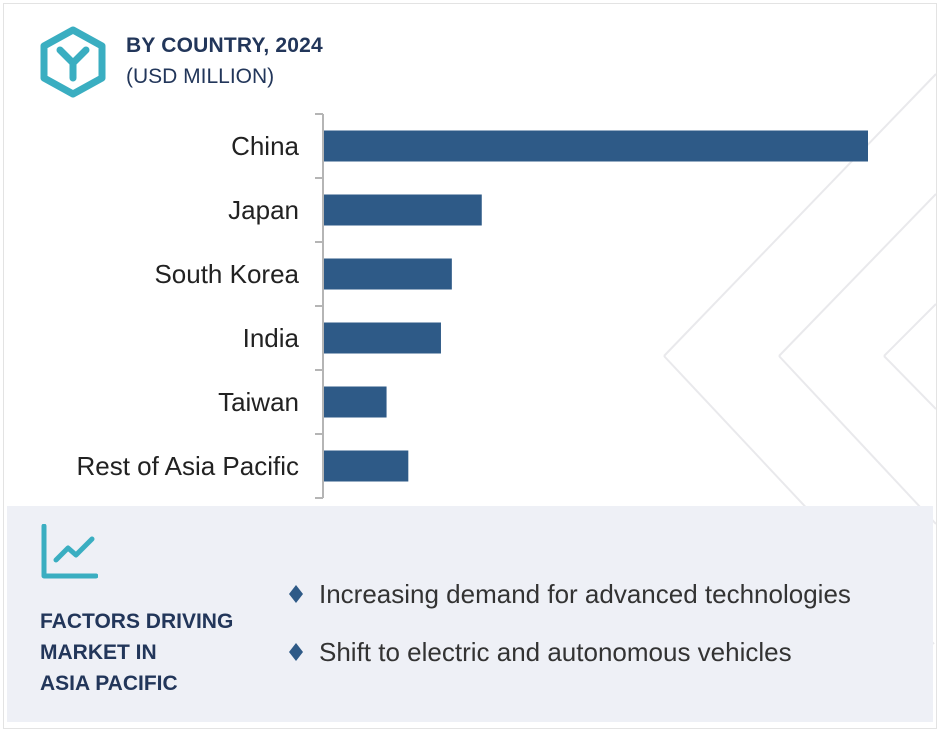 Image resolution: width=940 pixels, height=732 pixels. What do you see at coordinates (224, 45) in the screenshot?
I see `chart-title: BY COUNTRY, 2024` at bounding box center [224, 45].